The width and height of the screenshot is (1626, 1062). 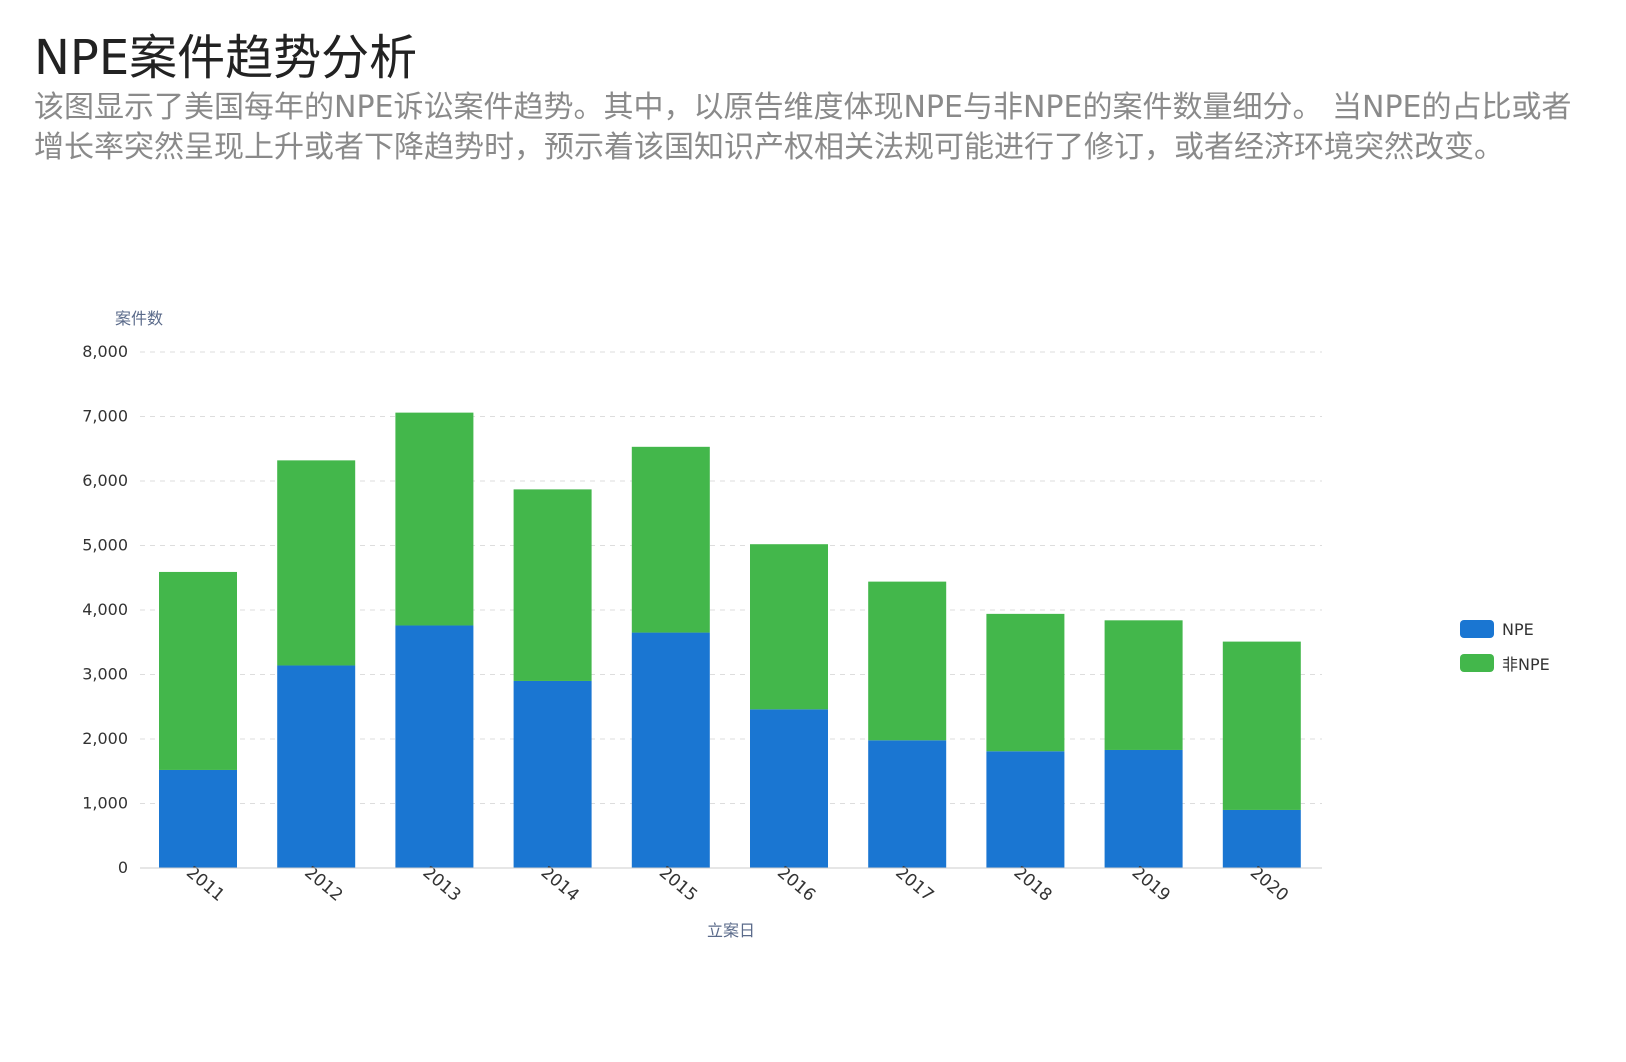 I want to click on x-tick-label: 2017, so click(x=914, y=884).